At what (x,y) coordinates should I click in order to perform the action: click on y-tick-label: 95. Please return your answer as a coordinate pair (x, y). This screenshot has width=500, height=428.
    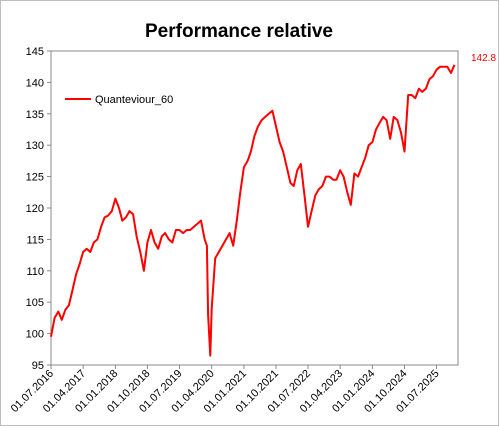
    Looking at the image, I should click on (38, 366).